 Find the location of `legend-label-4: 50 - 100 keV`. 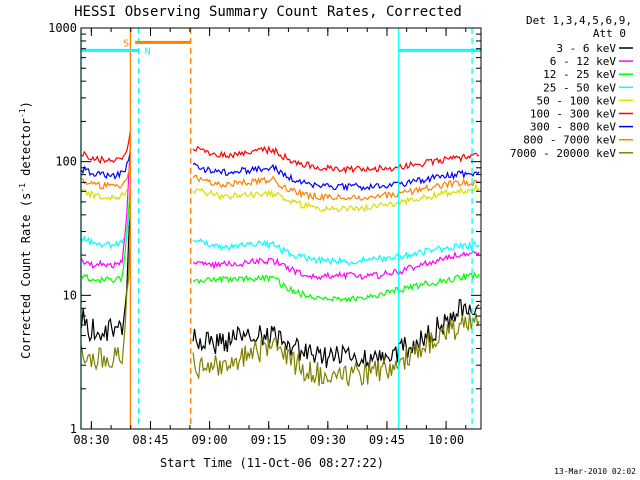

legend-label-4: 50 - 100 keV is located at coordinates (577, 100).